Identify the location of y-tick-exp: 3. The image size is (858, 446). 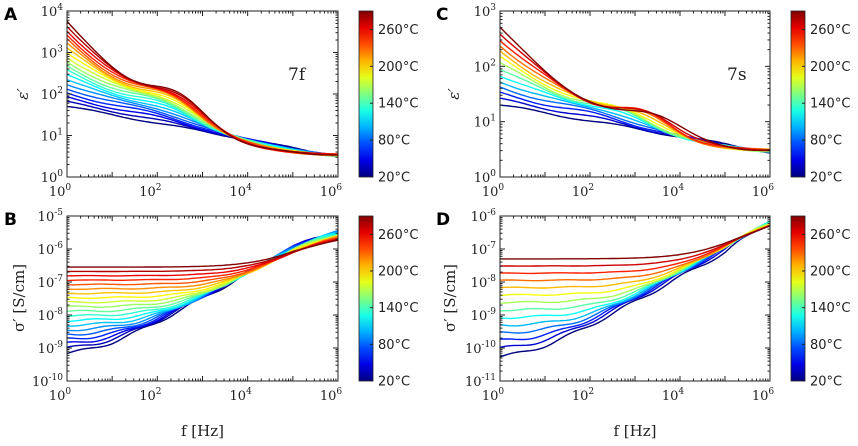
(493, 8).